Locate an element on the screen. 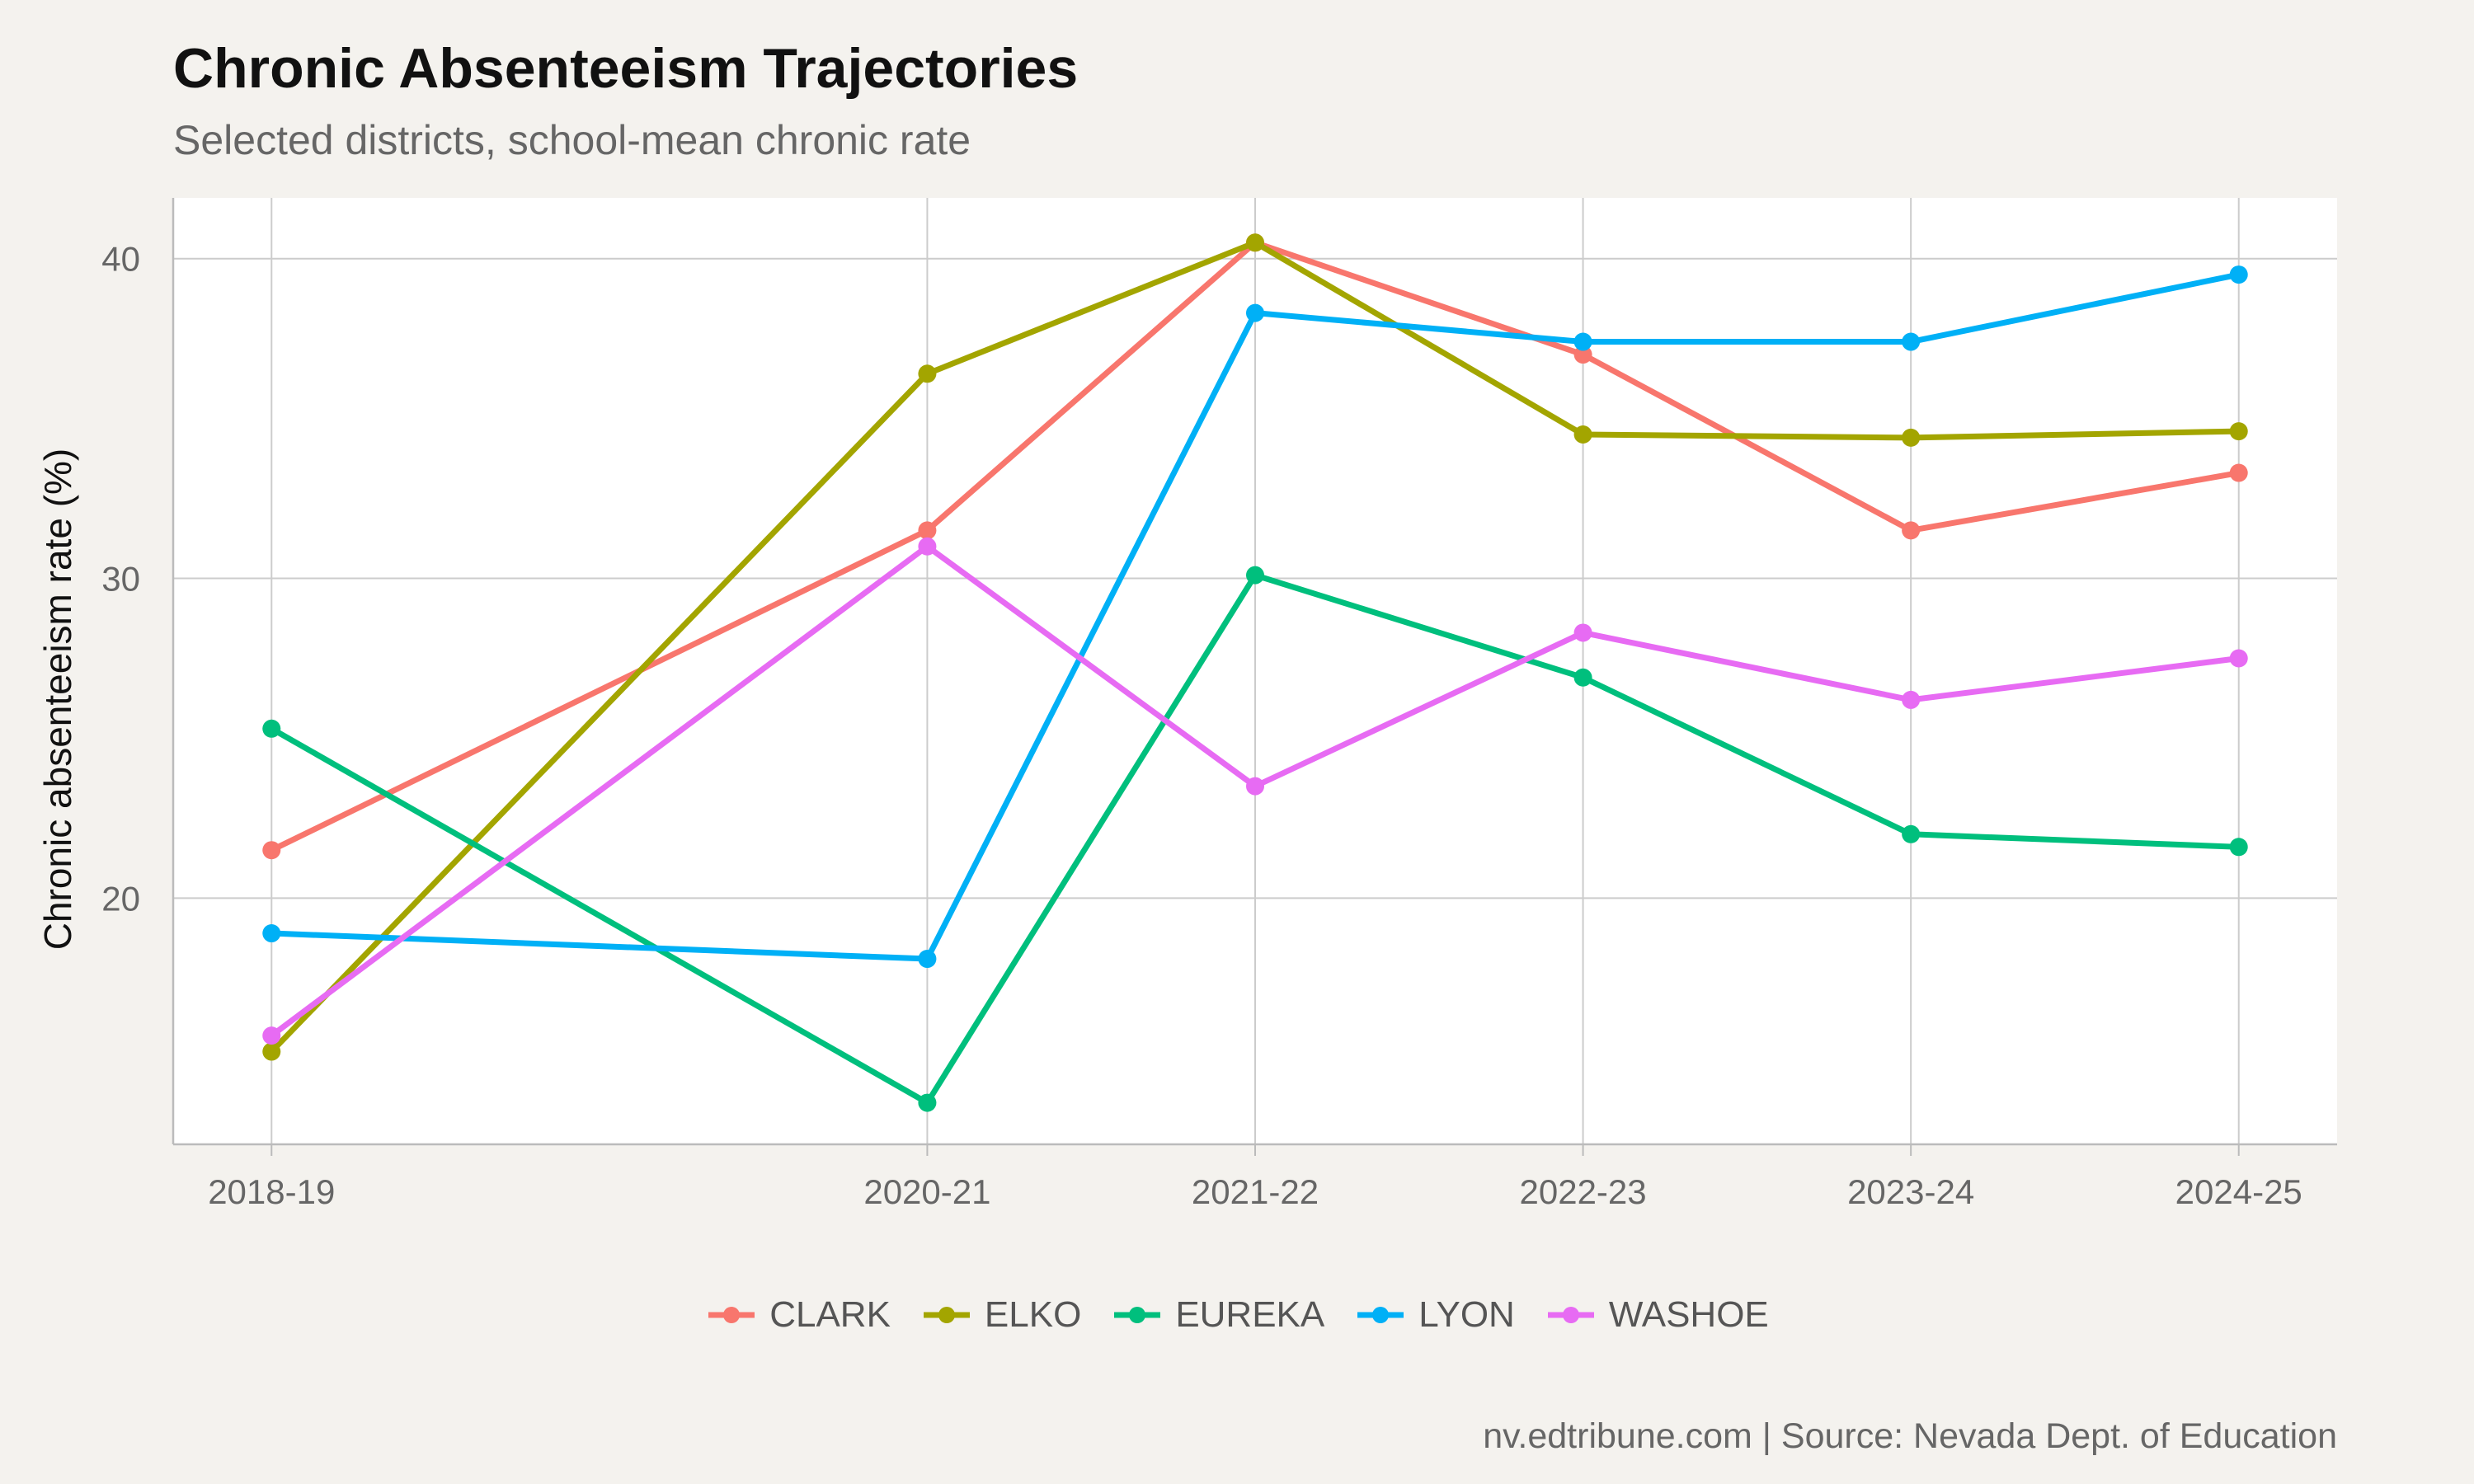 The width and height of the screenshot is (2474, 1484). legend-item-washoe: WASHOE is located at coordinates (1657, 1315).